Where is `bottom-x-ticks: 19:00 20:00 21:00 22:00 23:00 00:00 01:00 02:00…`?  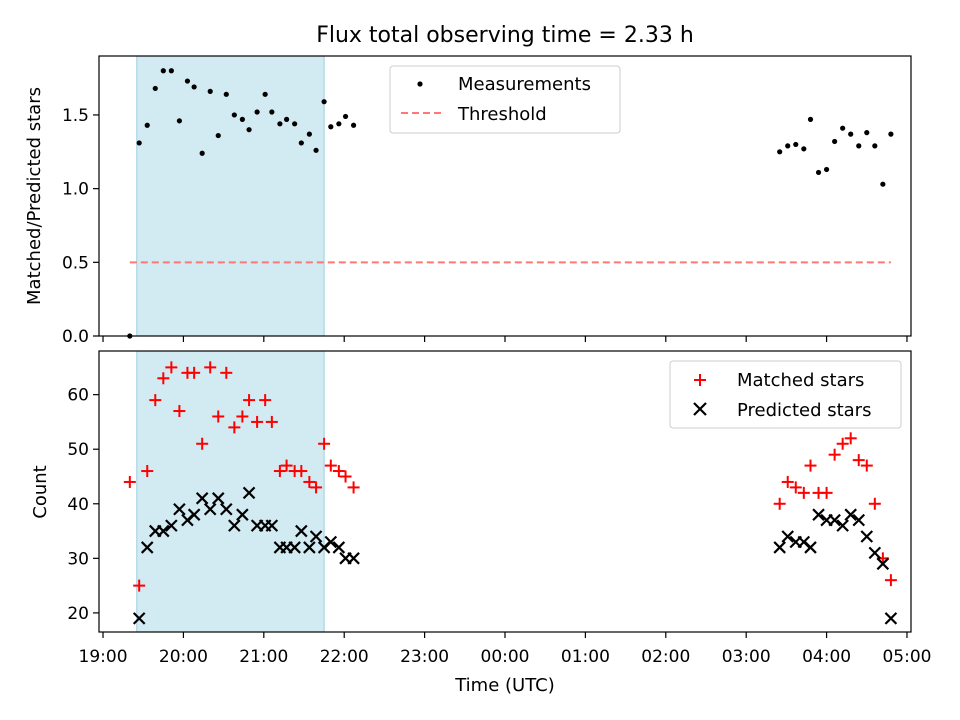 bottom-x-ticks: 19:00 20:00 21:00 22:00 23:00 00:00 01:00 02:00… is located at coordinates (505, 649).